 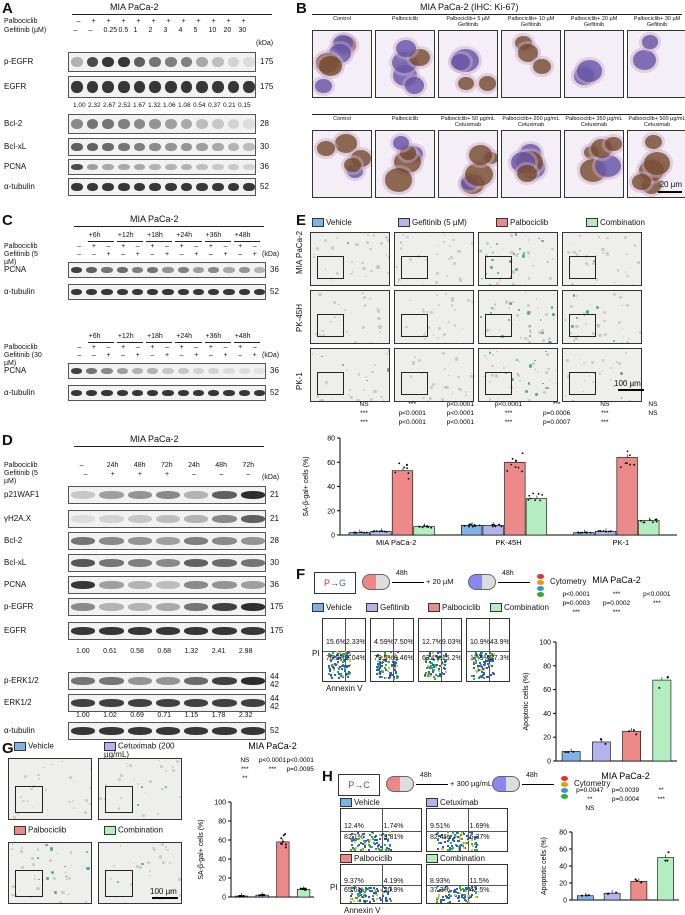 I want to click on y-tick-label: 0, so click(x=333, y=536).